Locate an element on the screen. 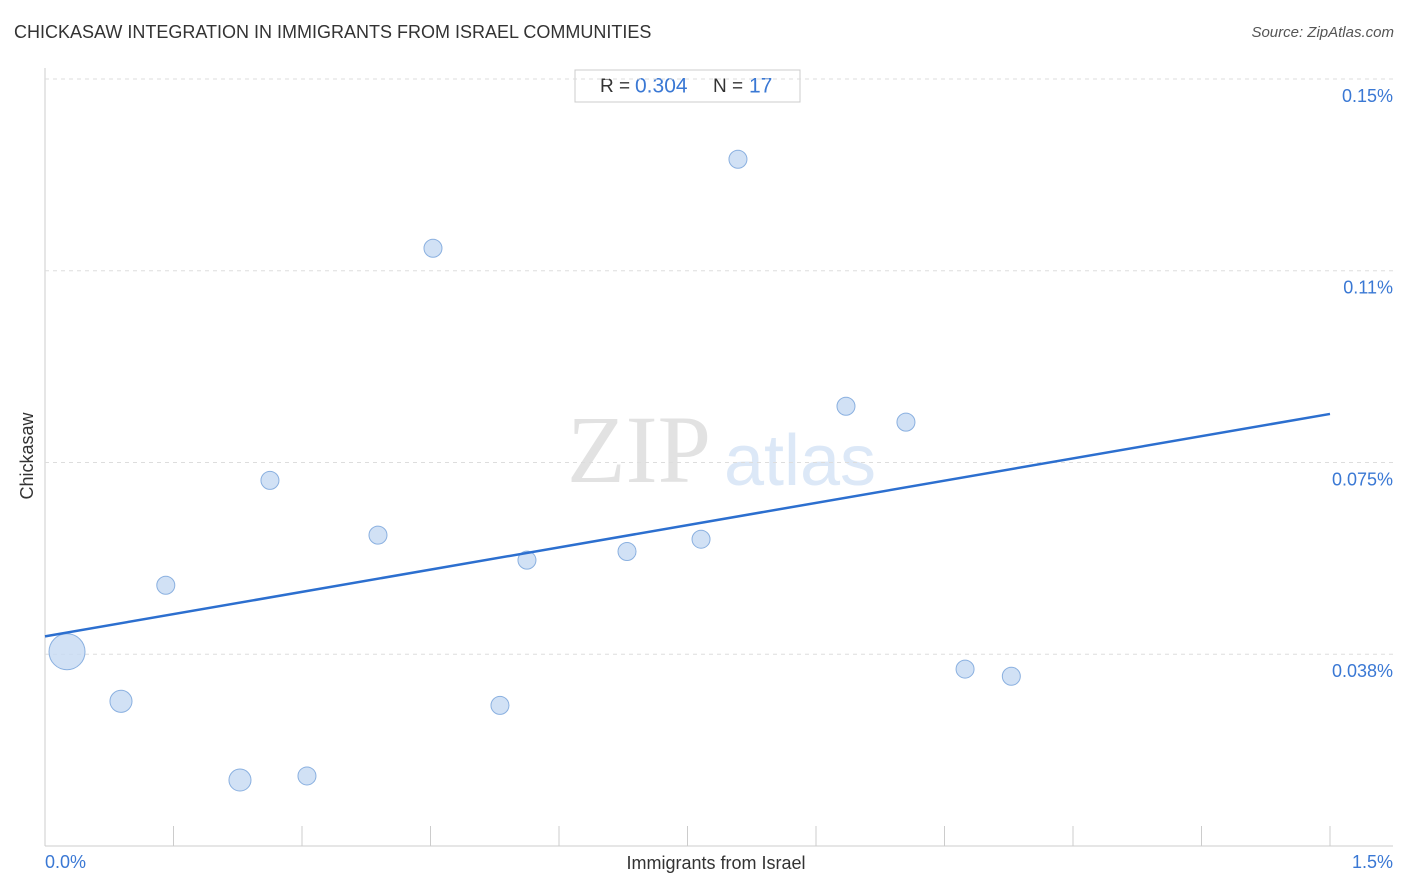 This screenshot has height=892, width=1406. watermark: atlas is located at coordinates (800, 461).